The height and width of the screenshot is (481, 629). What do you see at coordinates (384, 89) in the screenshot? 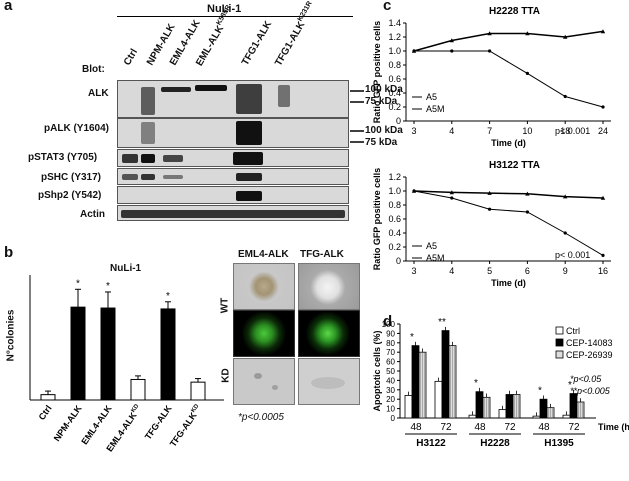
I see `marker-alk-100: 100 kDa` at bounding box center [384, 89].